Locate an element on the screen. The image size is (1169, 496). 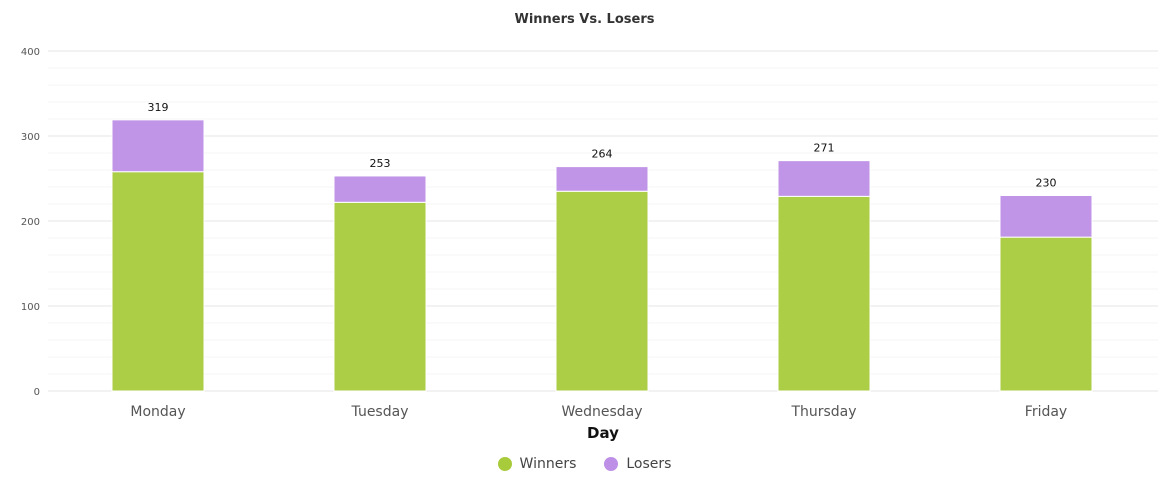
total-label-friday: 230 is located at coordinates (1046, 183).